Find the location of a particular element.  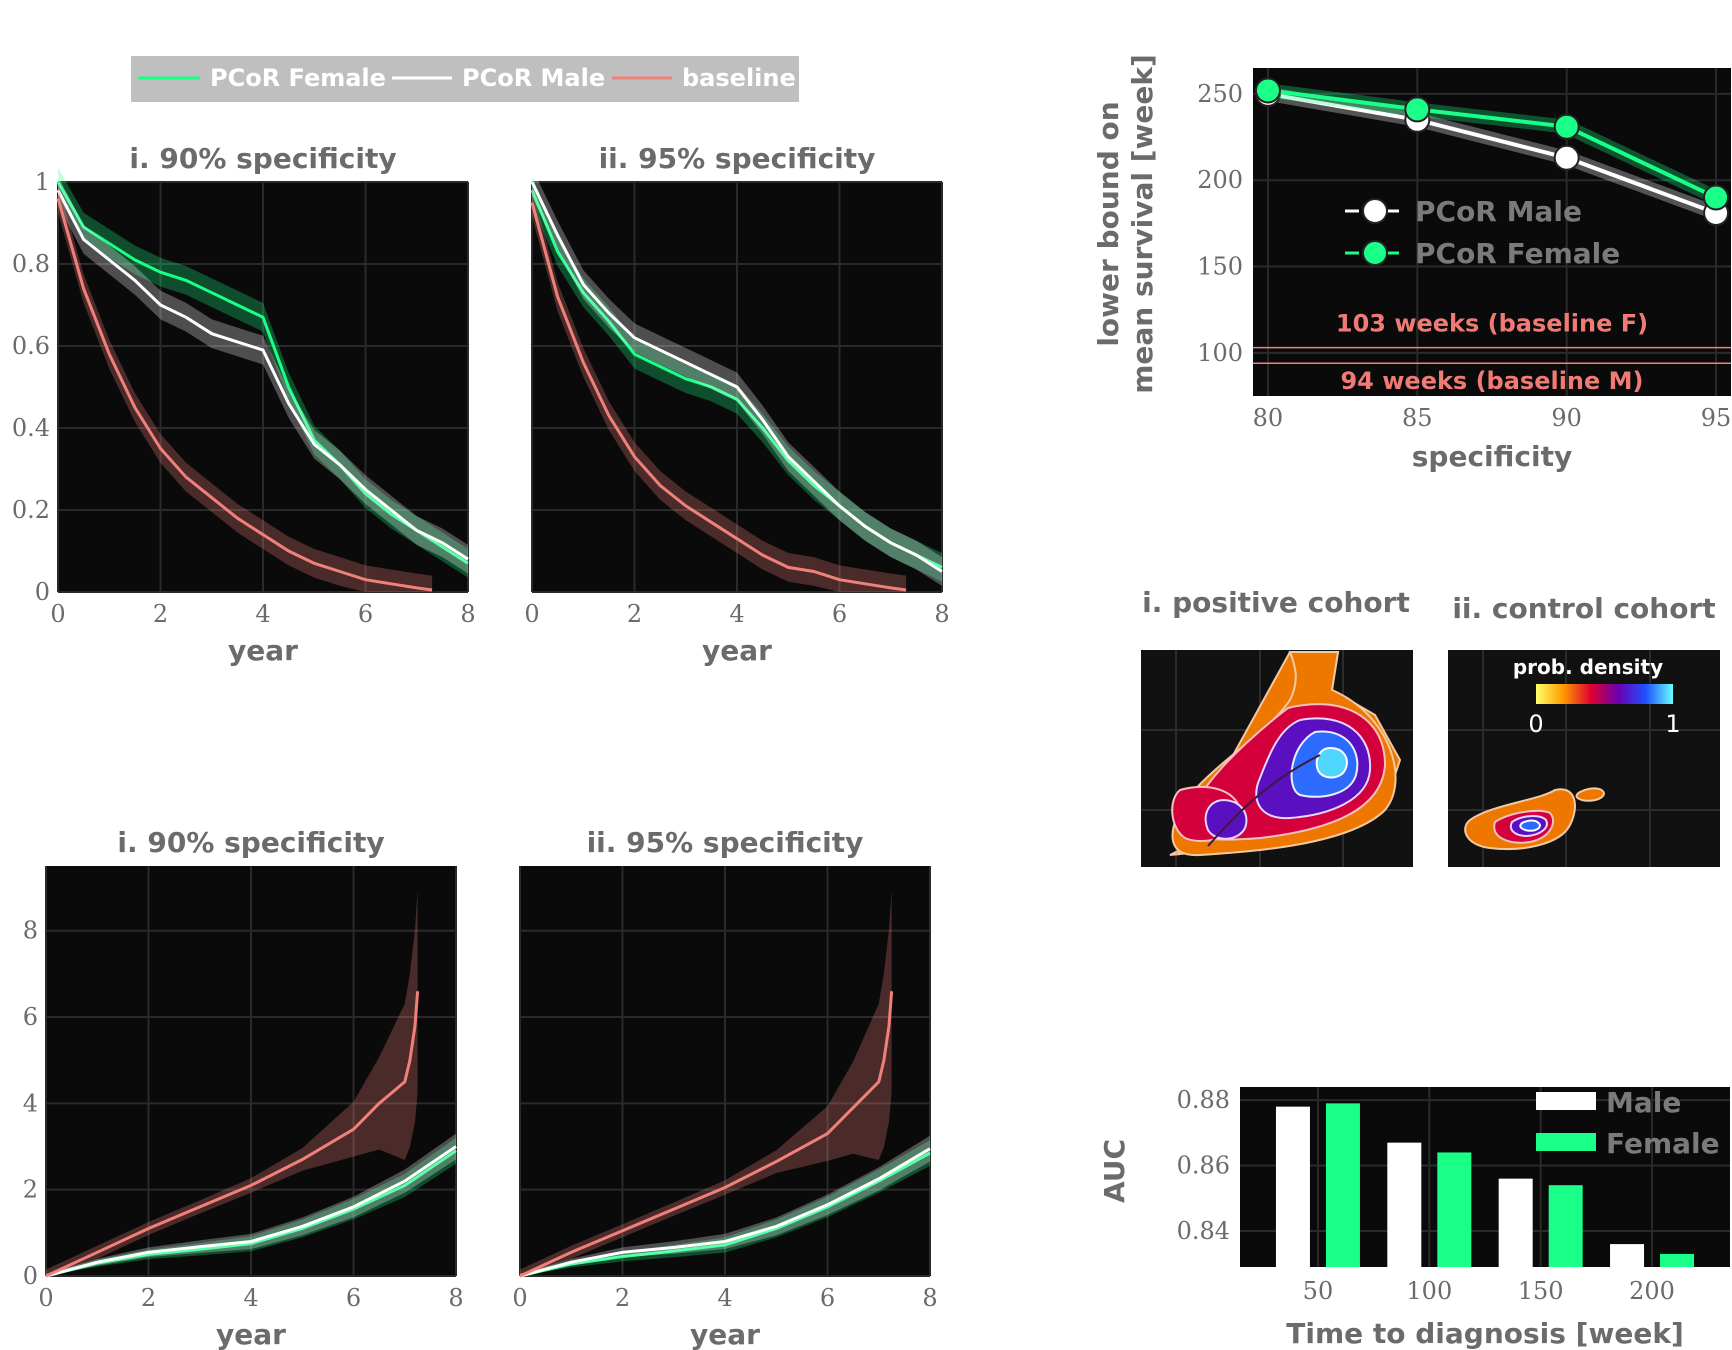

survival_90-xtick-label: 4 is located at coordinates (262, 614).